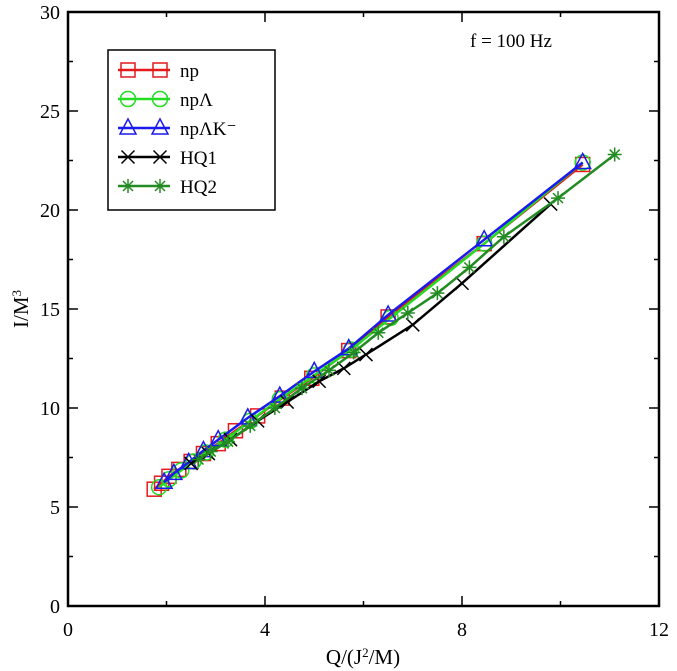 The width and height of the screenshot is (677, 671). I want to click on legend-item-hq1: HQ1, so click(167, 158).